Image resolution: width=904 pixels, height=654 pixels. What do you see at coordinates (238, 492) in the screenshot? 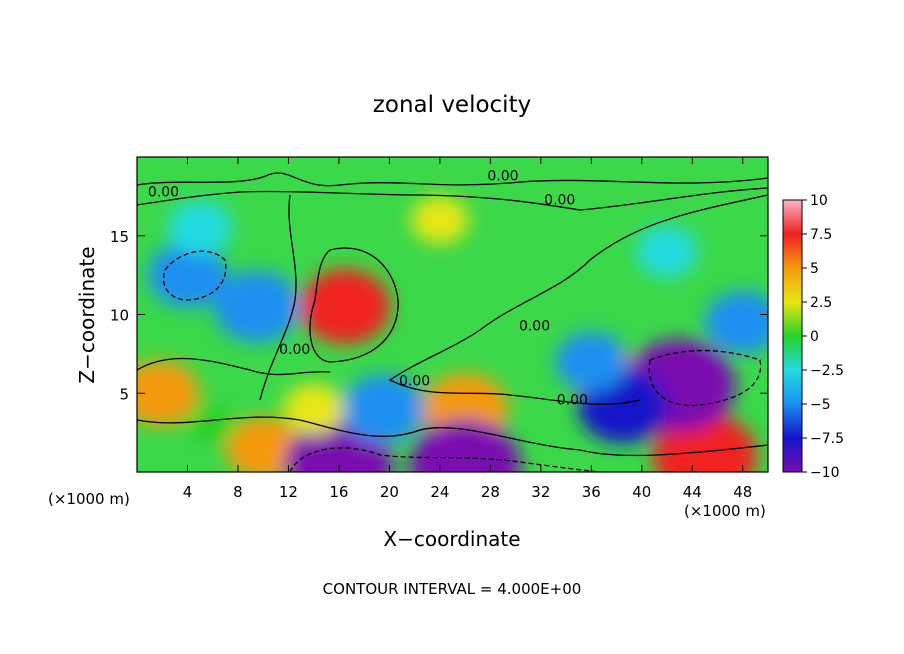
I see `x-tick-label-1: 8` at bounding box center [238, 492].